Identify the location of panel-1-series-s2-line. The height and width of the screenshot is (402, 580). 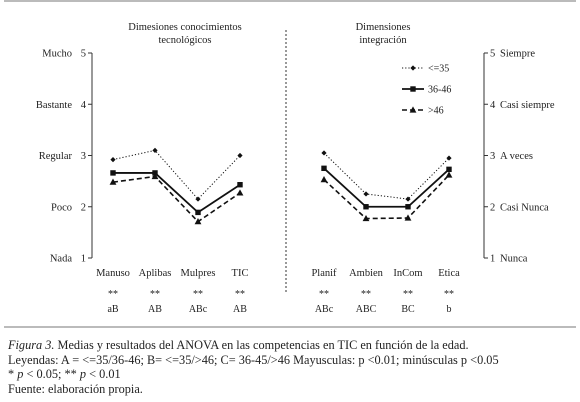
(177, 193).